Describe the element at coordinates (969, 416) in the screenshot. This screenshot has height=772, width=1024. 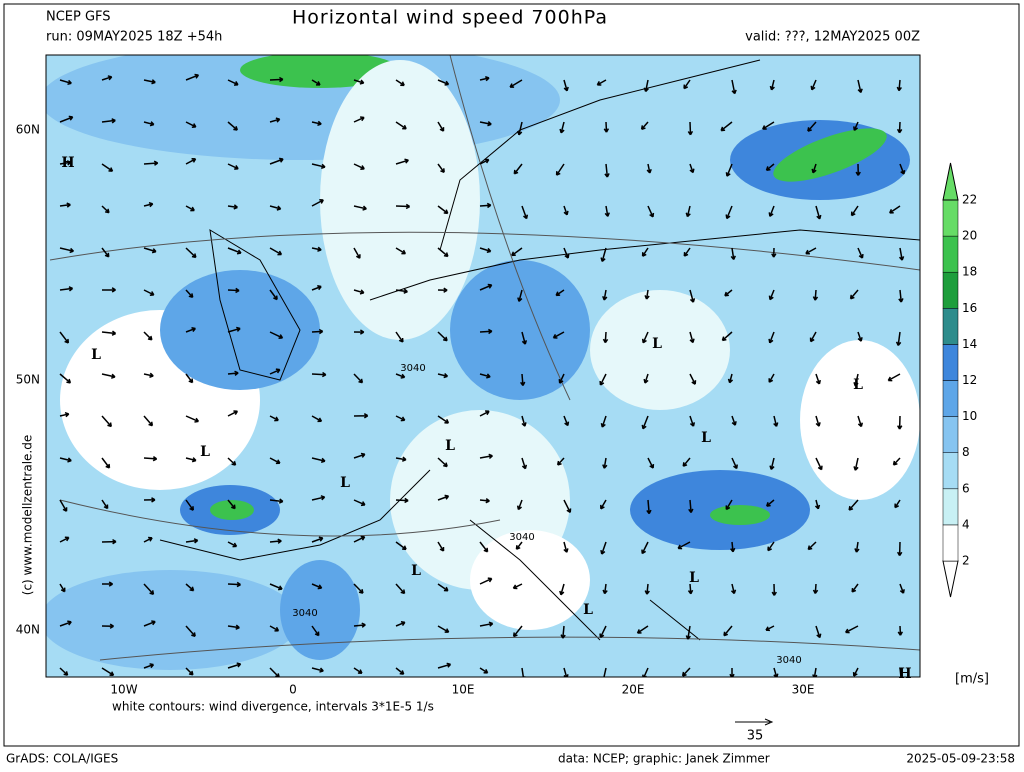
I see `colorbar-label: 10` at that location.